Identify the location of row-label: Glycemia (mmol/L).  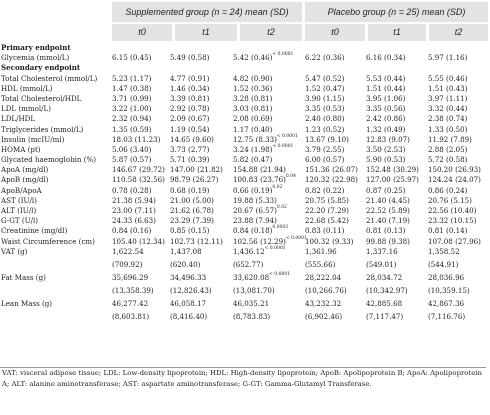
(35, 58).